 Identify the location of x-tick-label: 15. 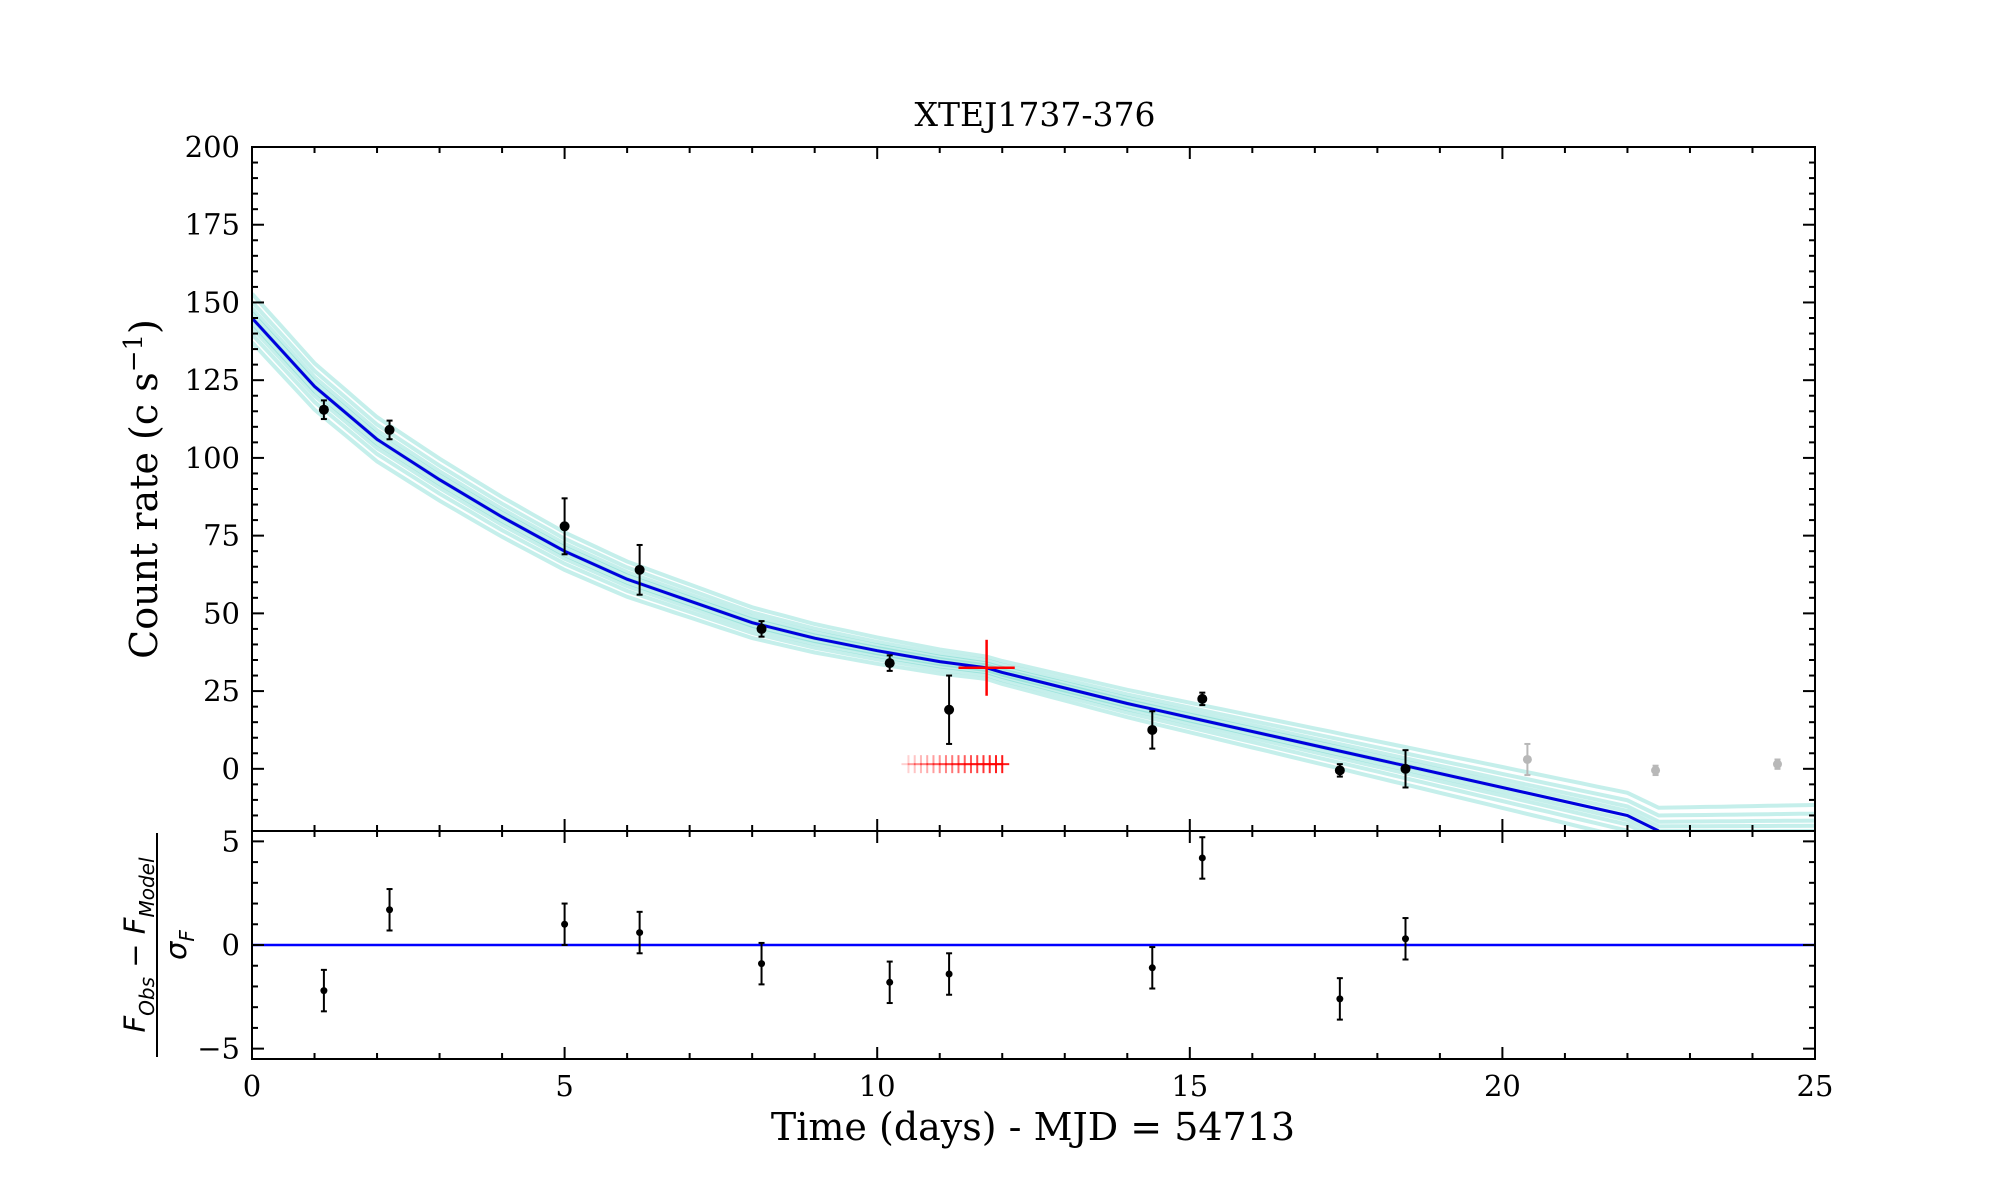
(1189, 1086).